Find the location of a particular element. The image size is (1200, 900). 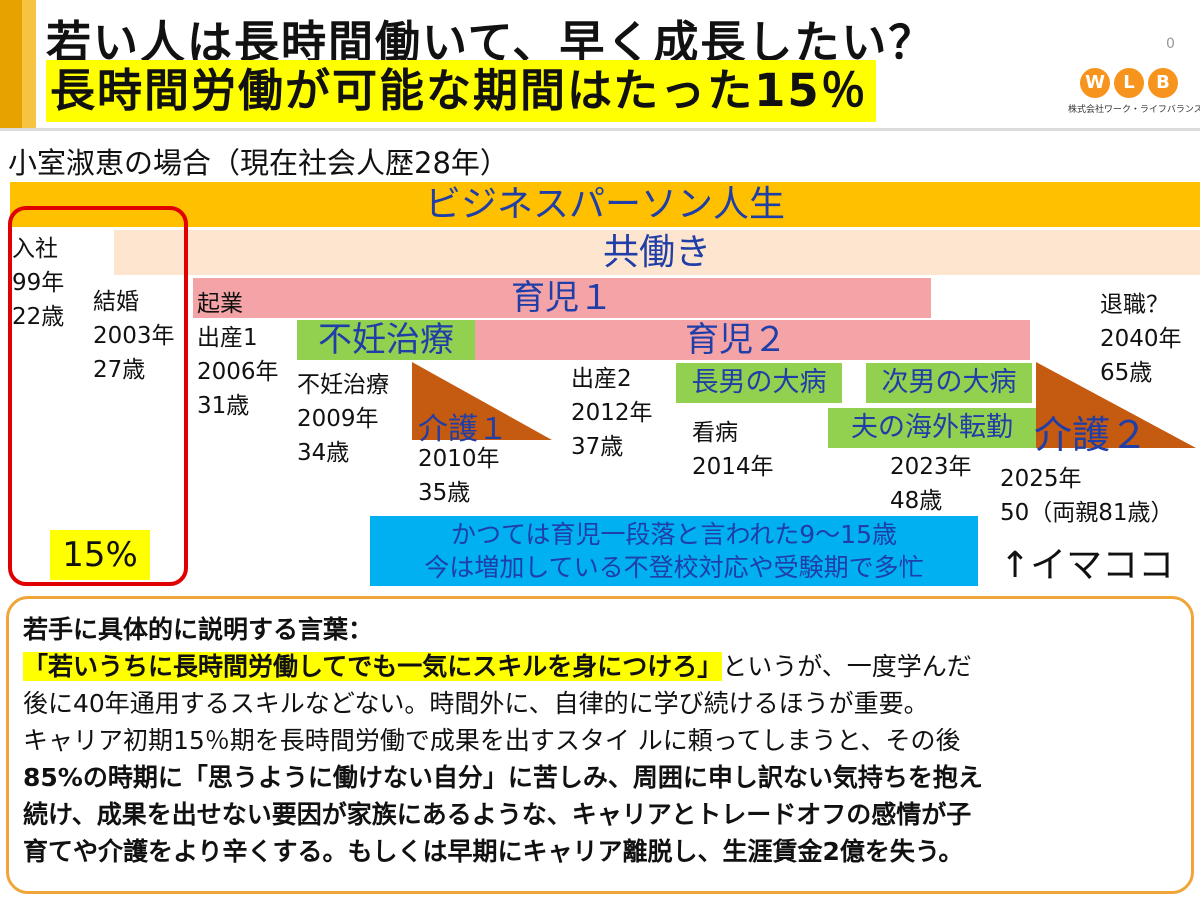

bar-childcare-2: 育児２ is located at coordinates (752, 340).